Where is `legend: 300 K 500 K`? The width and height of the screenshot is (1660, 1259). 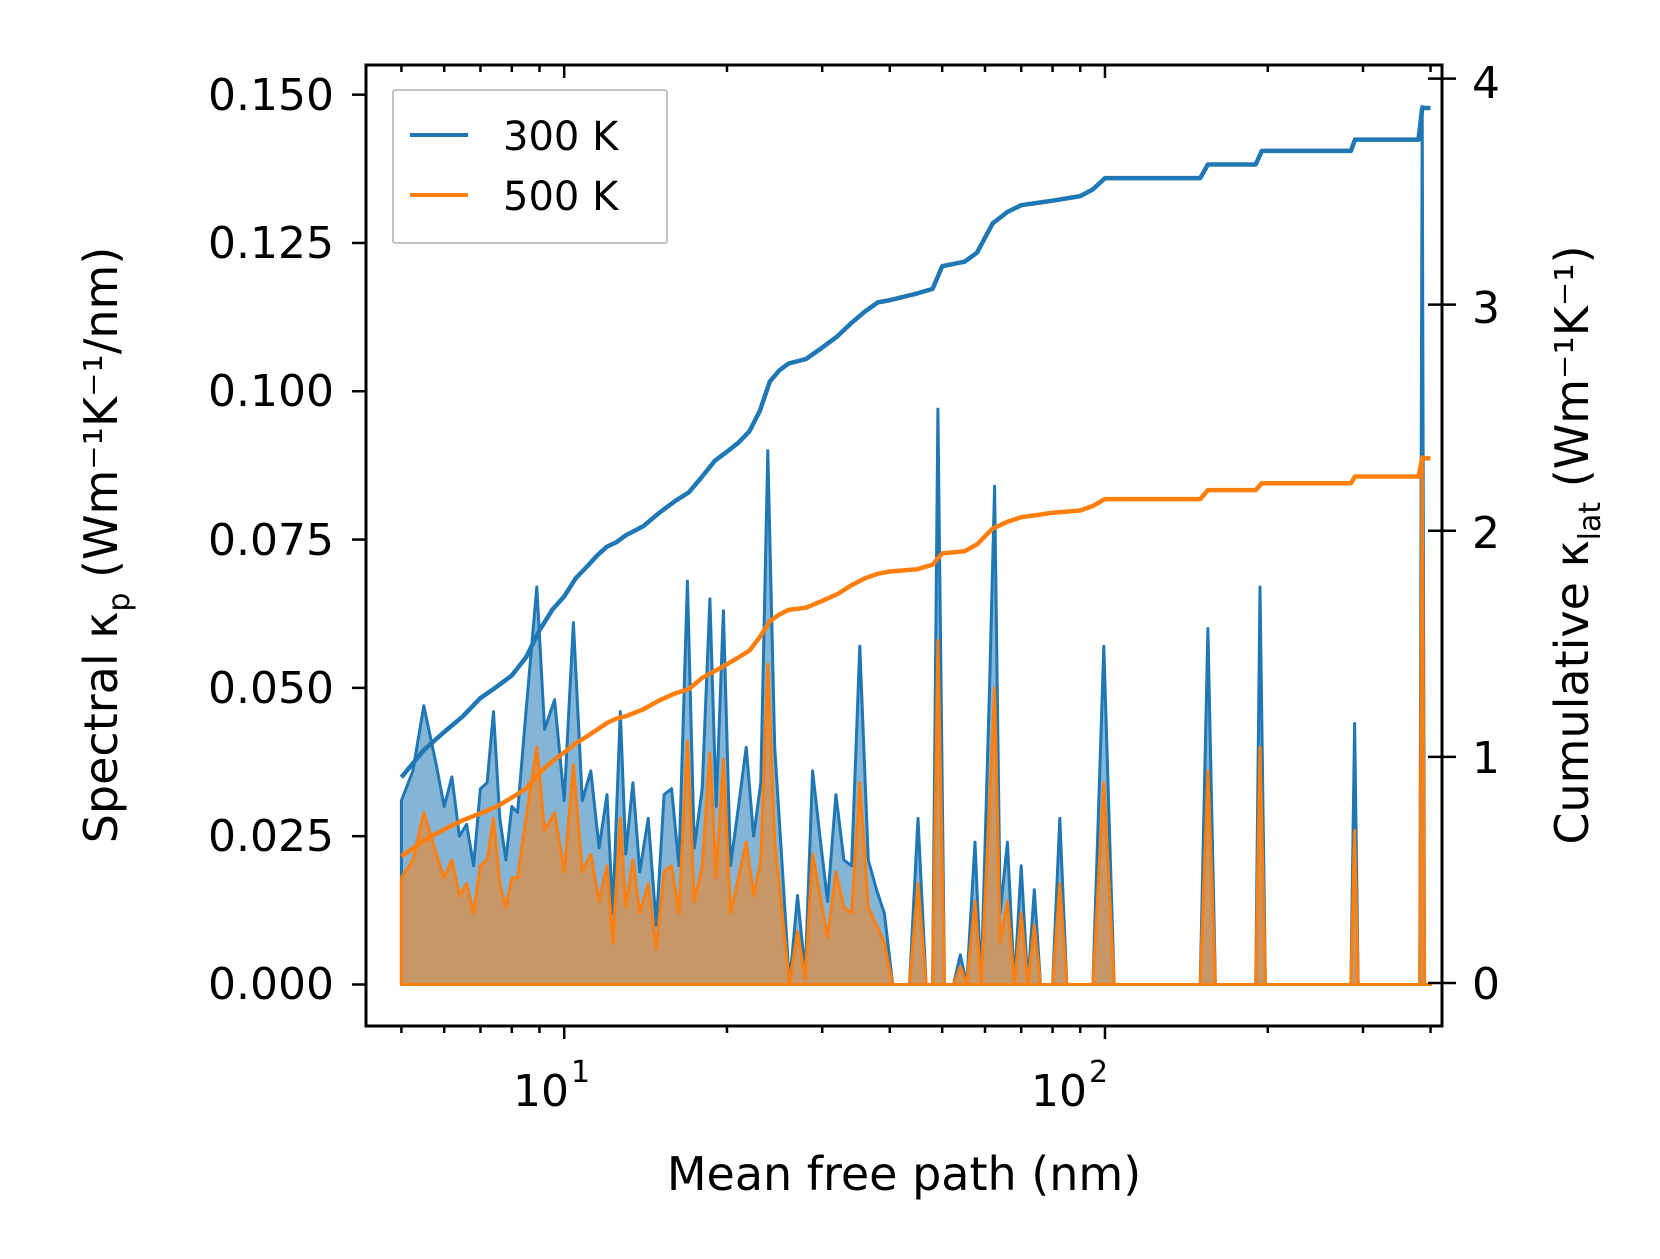
legend: 300 K 500 K is located at coordinates (530, 166).